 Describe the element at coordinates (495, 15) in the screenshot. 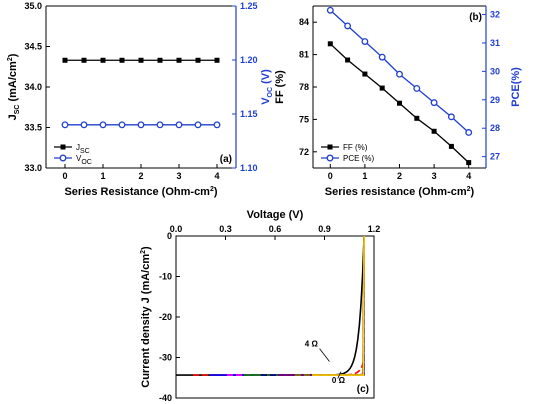

I see `right-y-tick-label: 32` at that location.